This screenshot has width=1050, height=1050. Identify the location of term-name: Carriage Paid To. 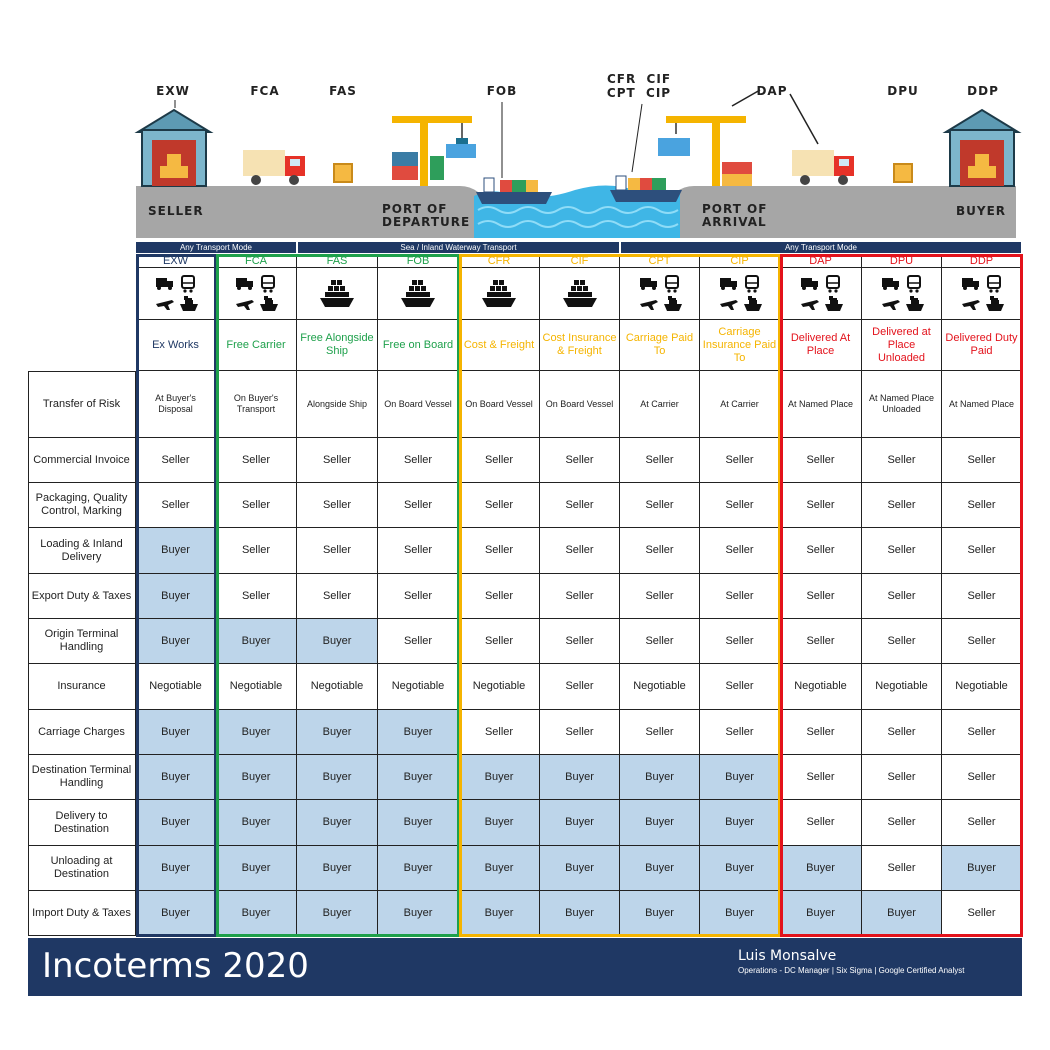
(660, 345).